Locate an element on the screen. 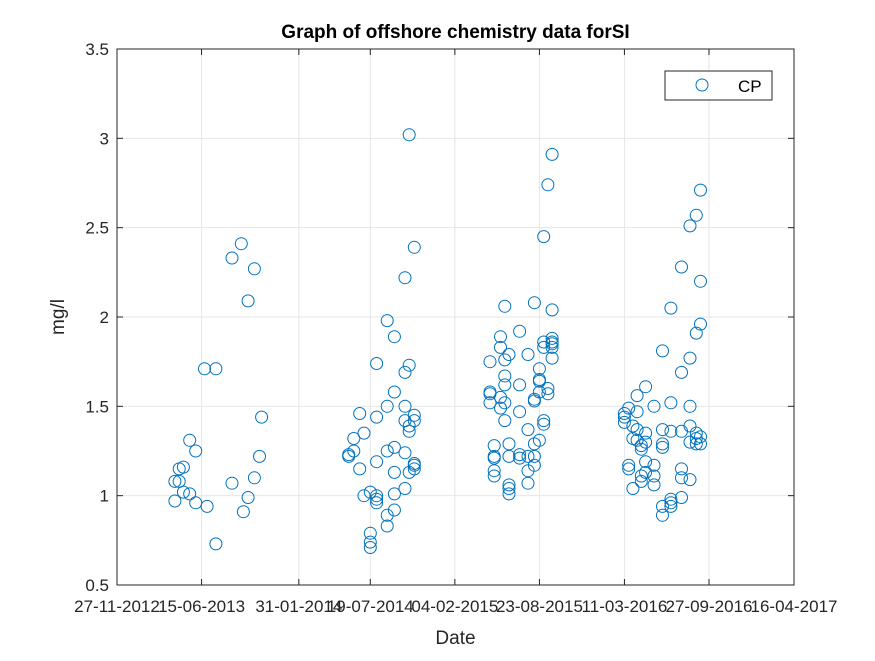  legend-box is located at coordinates (718, 85).